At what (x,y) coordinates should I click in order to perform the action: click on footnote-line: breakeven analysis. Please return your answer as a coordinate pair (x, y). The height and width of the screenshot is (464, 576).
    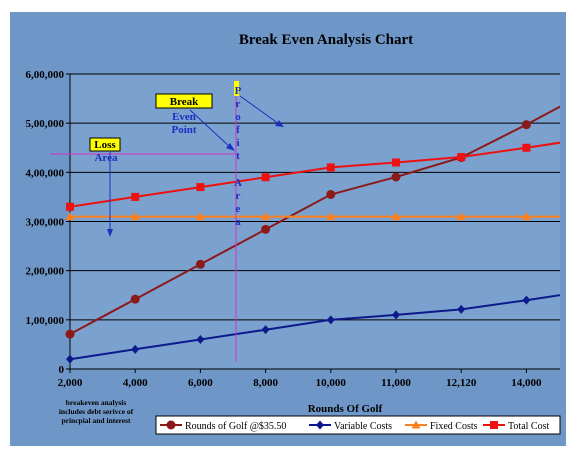
    Looking at the image, I should click on (96, 402).